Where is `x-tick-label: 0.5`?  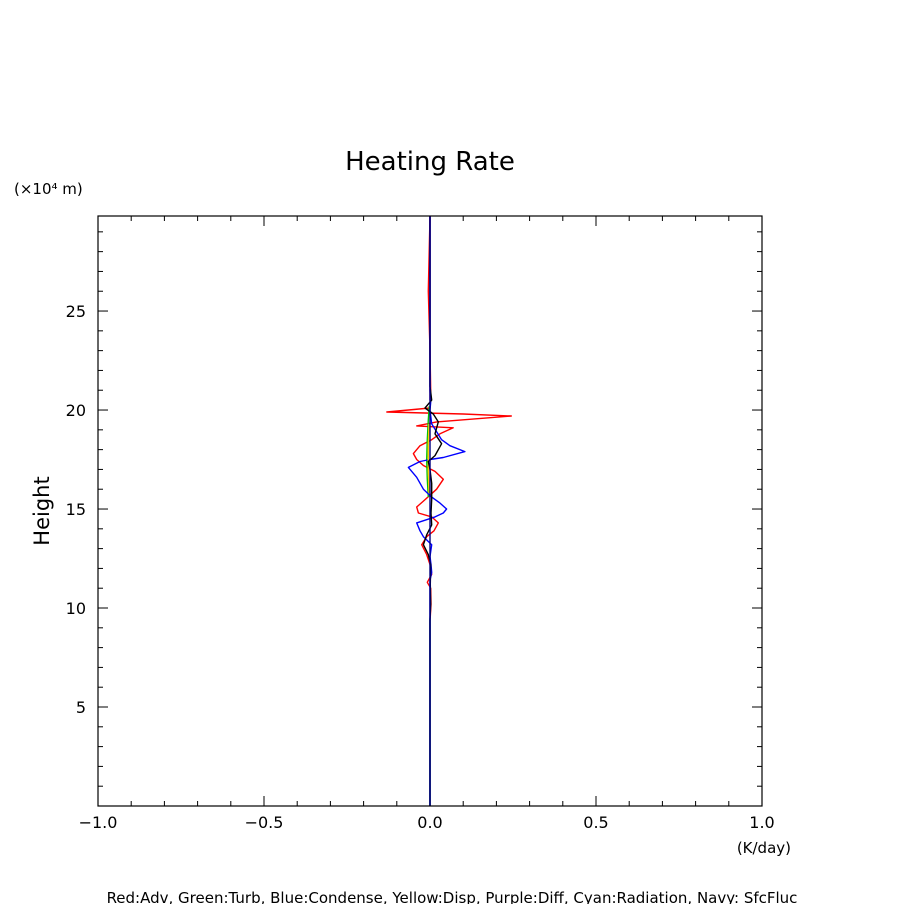 x-tick-label: 0.5 is located at coordinates (595, 822).